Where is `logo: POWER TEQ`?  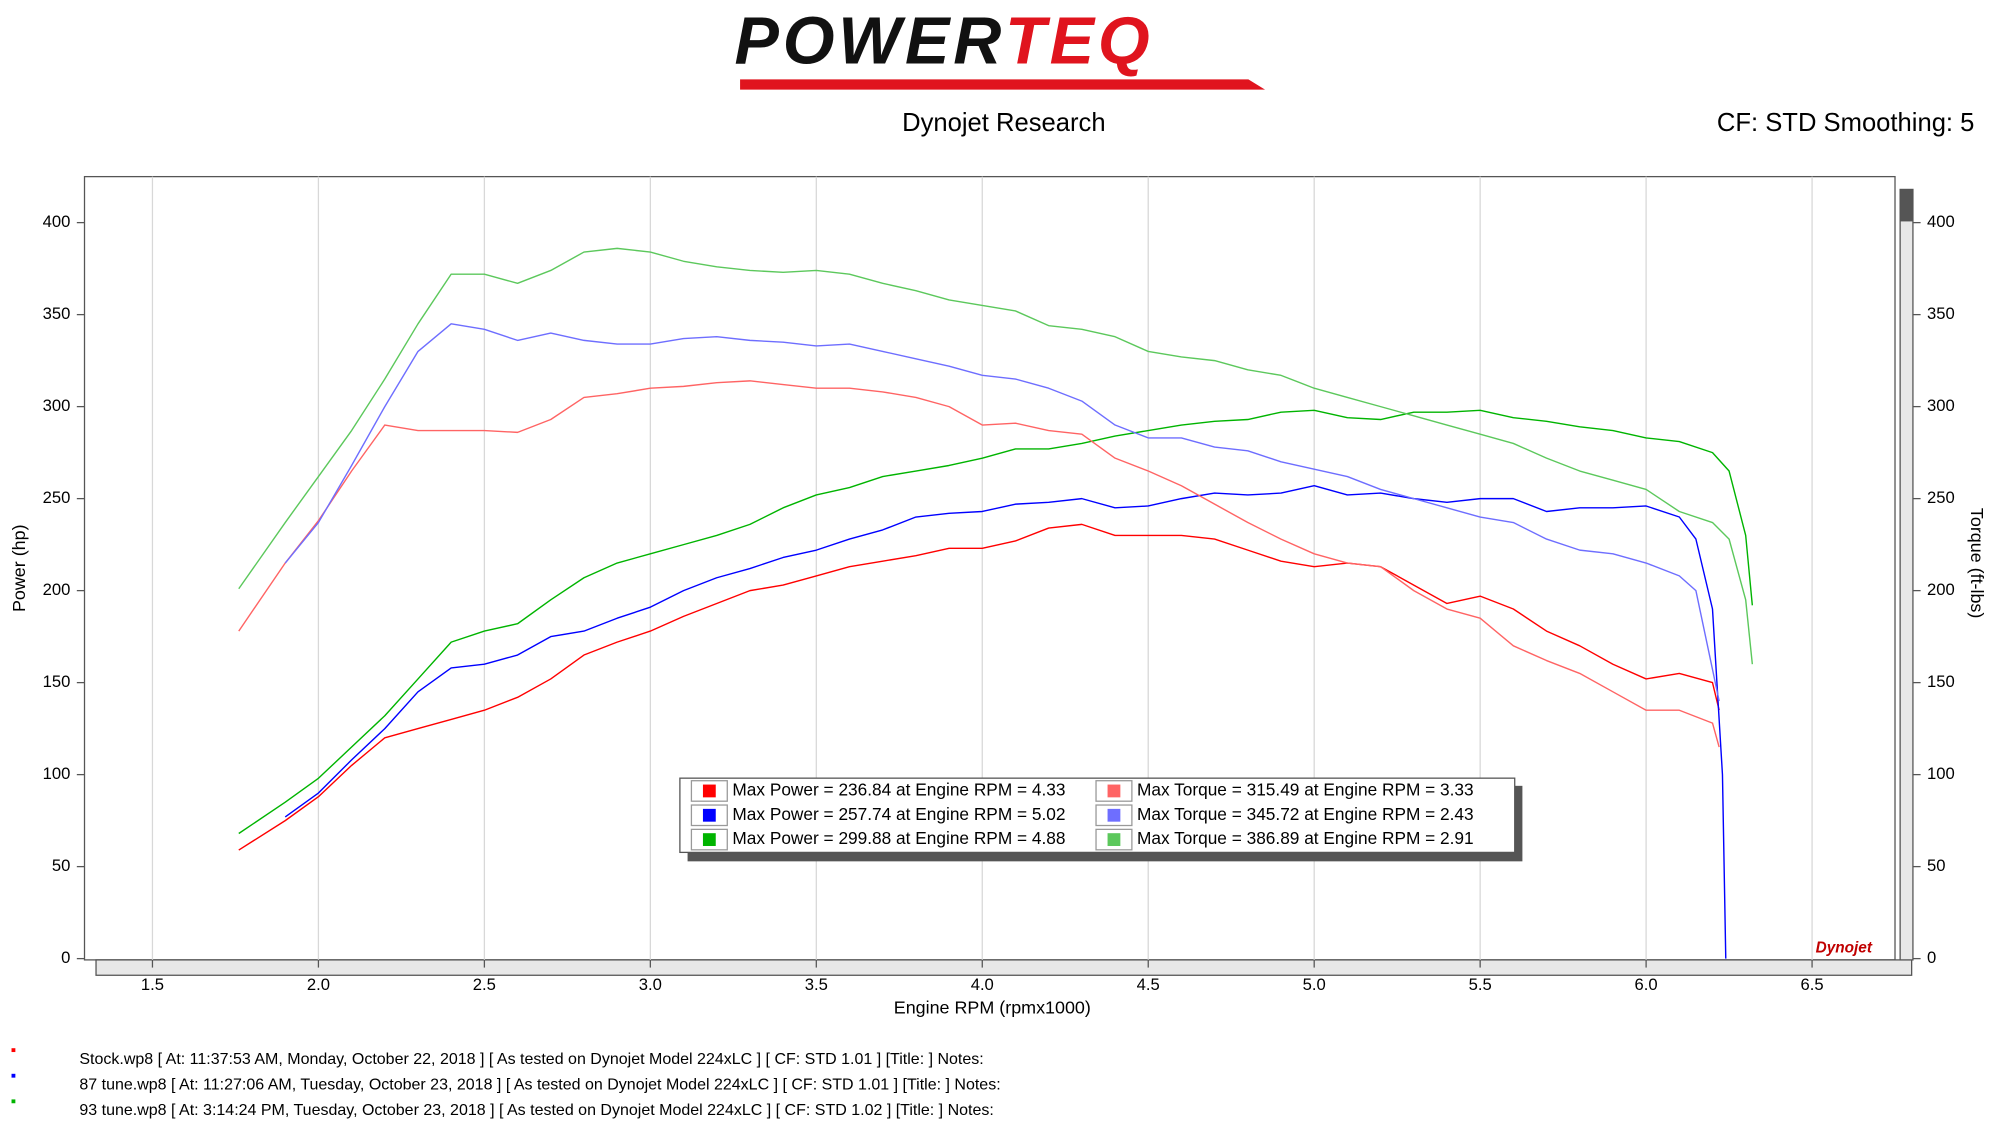 logo: POWER TEQ is located at coordinates (1000, 47).